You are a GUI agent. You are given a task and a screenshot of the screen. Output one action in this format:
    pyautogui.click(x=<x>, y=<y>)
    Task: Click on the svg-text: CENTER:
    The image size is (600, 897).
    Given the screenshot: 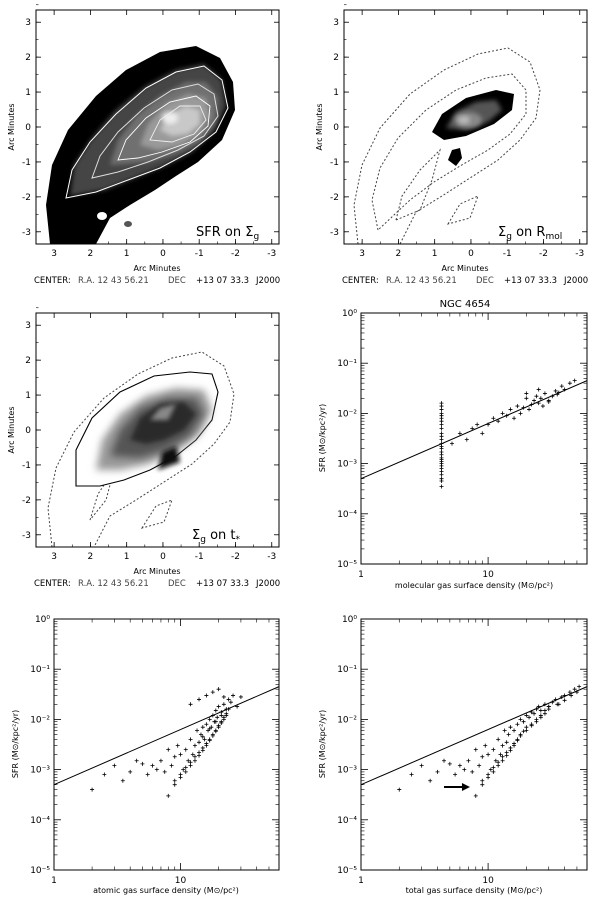 What is the action you would take?
    pyautogui.click(x=52, y=584)
    